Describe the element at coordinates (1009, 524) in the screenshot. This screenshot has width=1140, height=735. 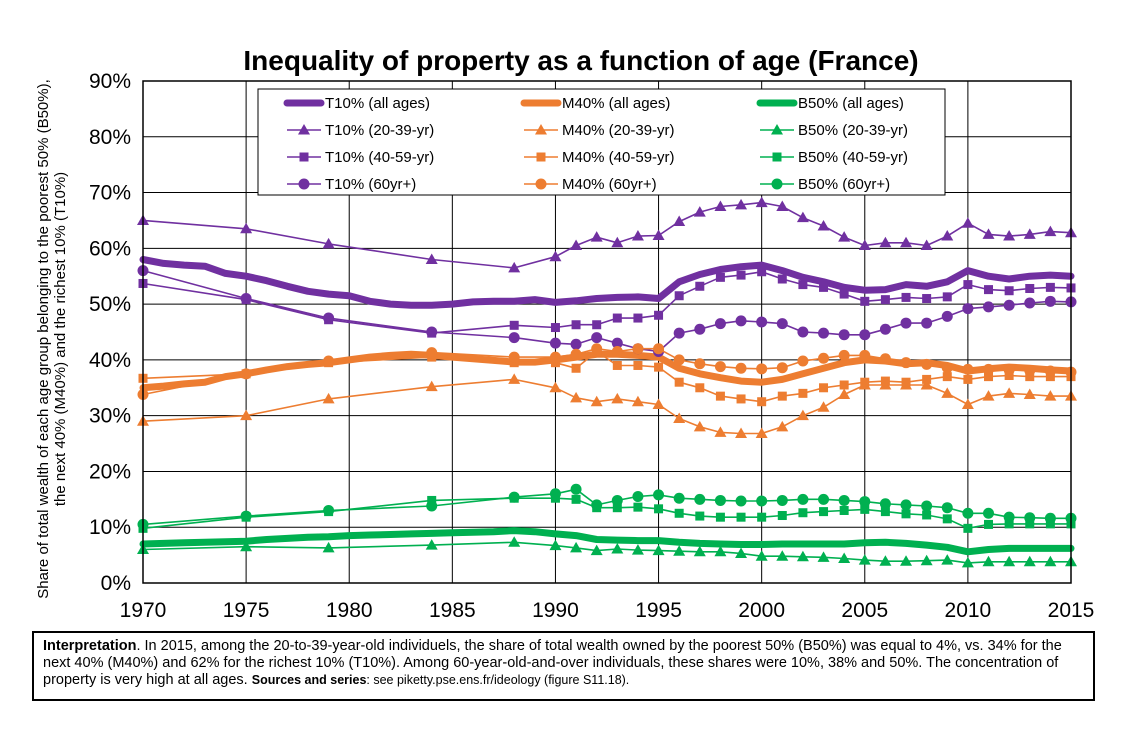
I see `point-b50-40-59-yr-2012` at that location.